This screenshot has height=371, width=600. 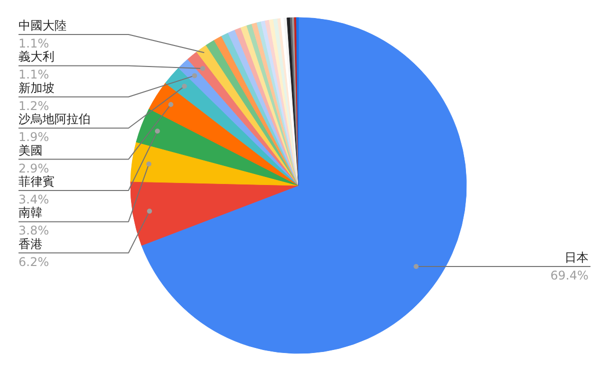 I want to click on data-label: 69.4%, so click(x=569, y=275).